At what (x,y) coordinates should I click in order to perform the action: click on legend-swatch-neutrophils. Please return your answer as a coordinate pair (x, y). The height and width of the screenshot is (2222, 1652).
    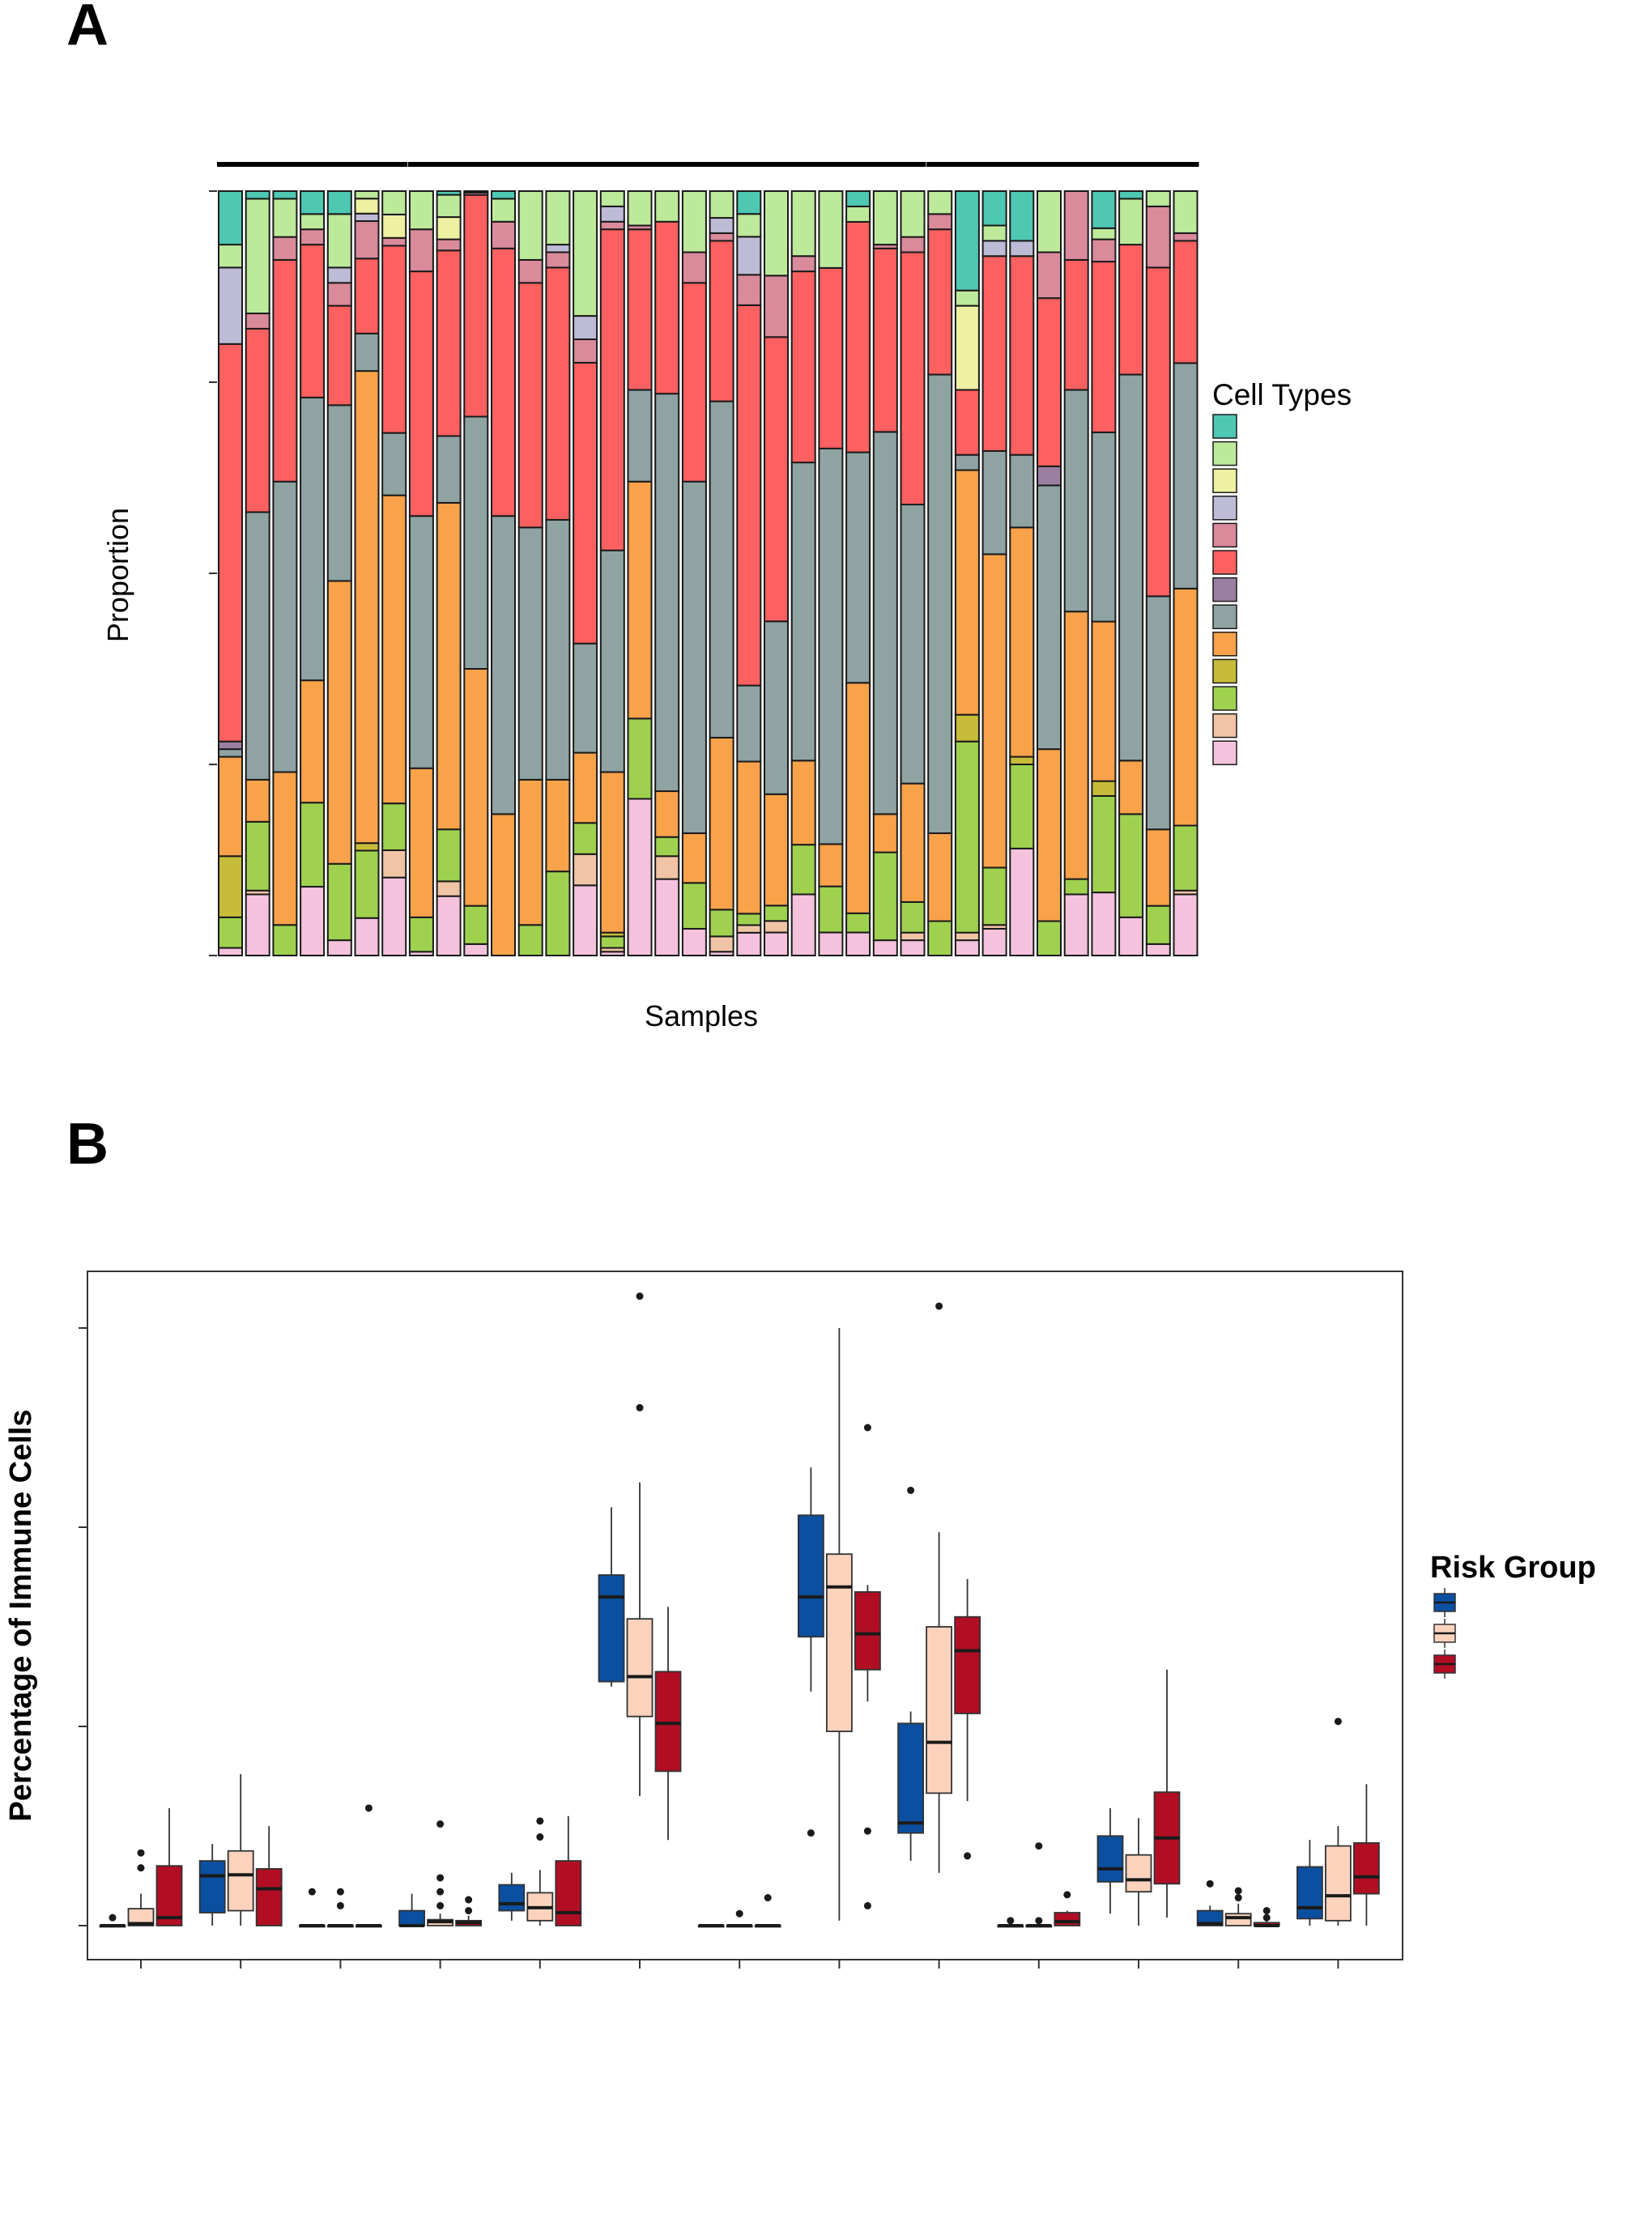
    Looking at the image, I should click on (1224, 616).